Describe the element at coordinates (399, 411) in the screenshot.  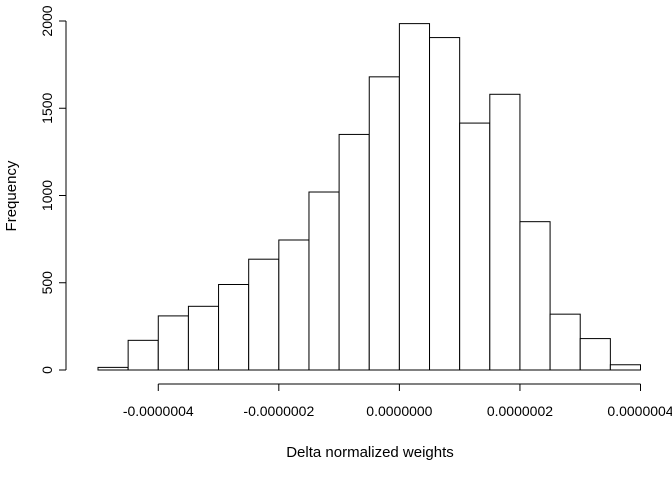
I see `x-tick-label: 0.0000000` at that location.